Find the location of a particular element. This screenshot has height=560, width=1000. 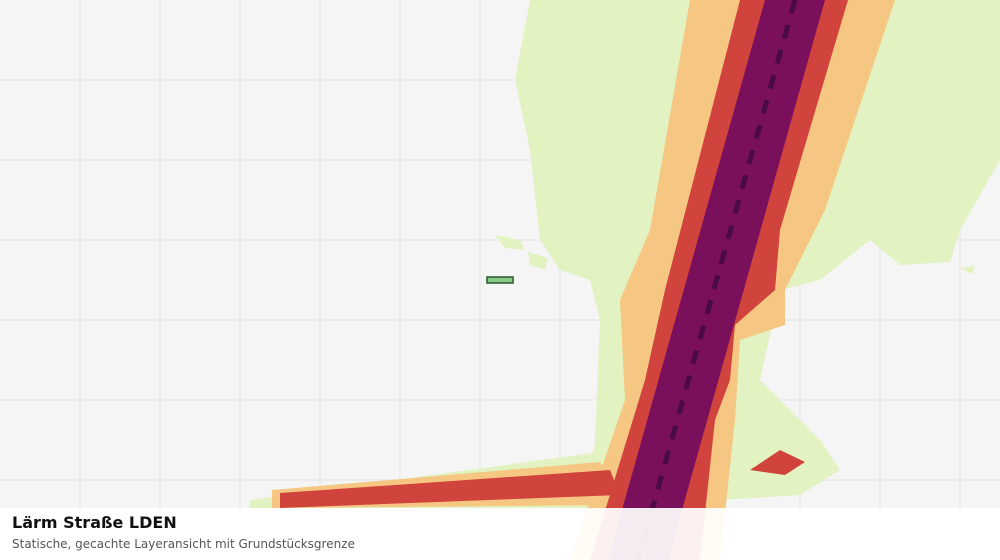

property-boundary is located at coordinates (500, 280).